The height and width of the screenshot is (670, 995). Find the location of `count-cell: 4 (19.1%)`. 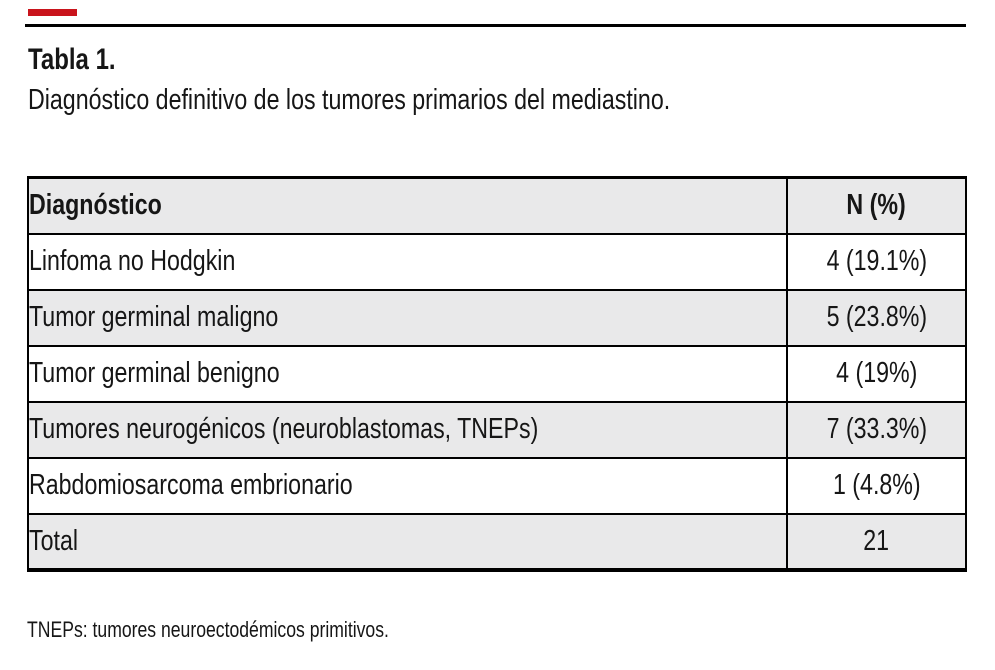

count-cell: 4 (19.1%) is located at coordinates (876, 261).